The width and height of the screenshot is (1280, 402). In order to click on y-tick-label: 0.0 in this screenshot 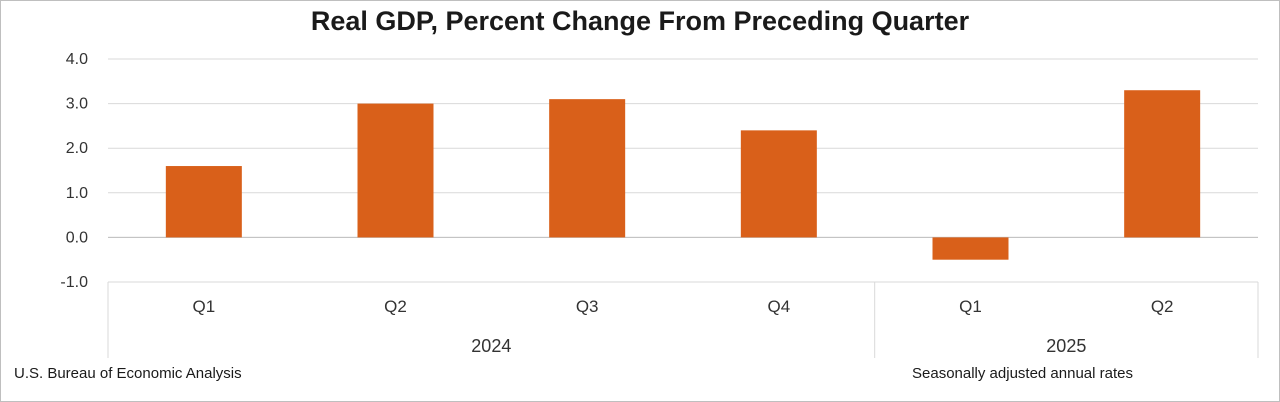, I will do `click(77, 237)`.